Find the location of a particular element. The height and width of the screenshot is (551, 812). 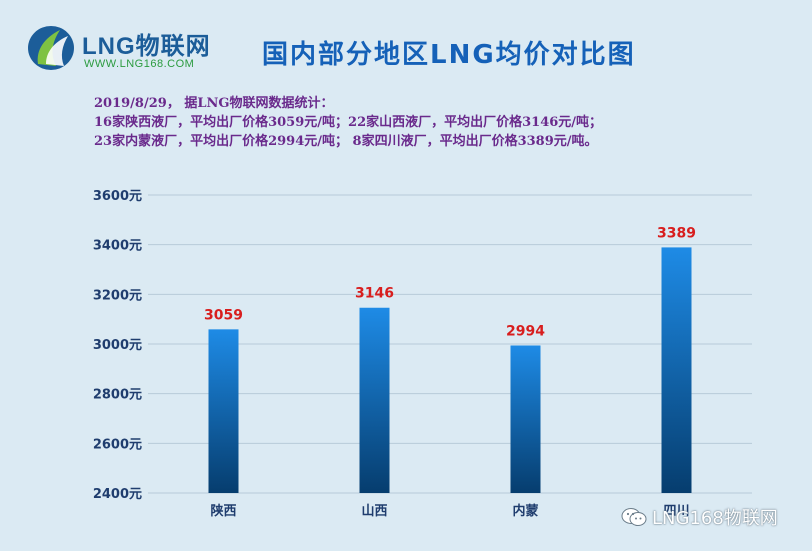

bar-四川 is located at coordinates (676, 370).